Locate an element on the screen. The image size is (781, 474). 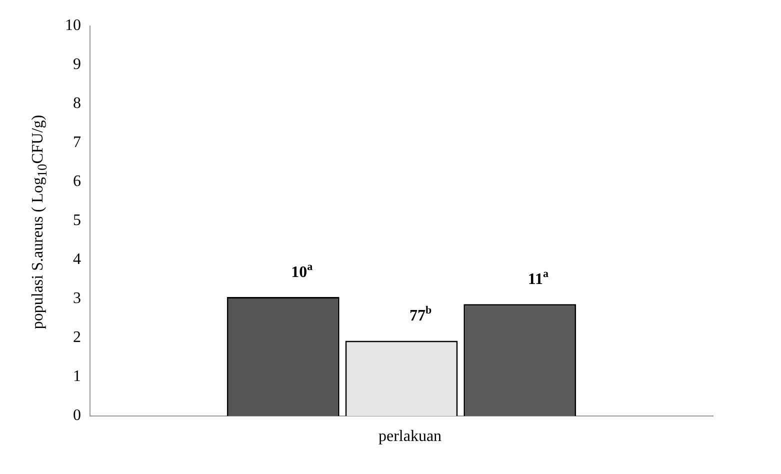
y-tick-label: 4 is located at coordinates (77, 259).